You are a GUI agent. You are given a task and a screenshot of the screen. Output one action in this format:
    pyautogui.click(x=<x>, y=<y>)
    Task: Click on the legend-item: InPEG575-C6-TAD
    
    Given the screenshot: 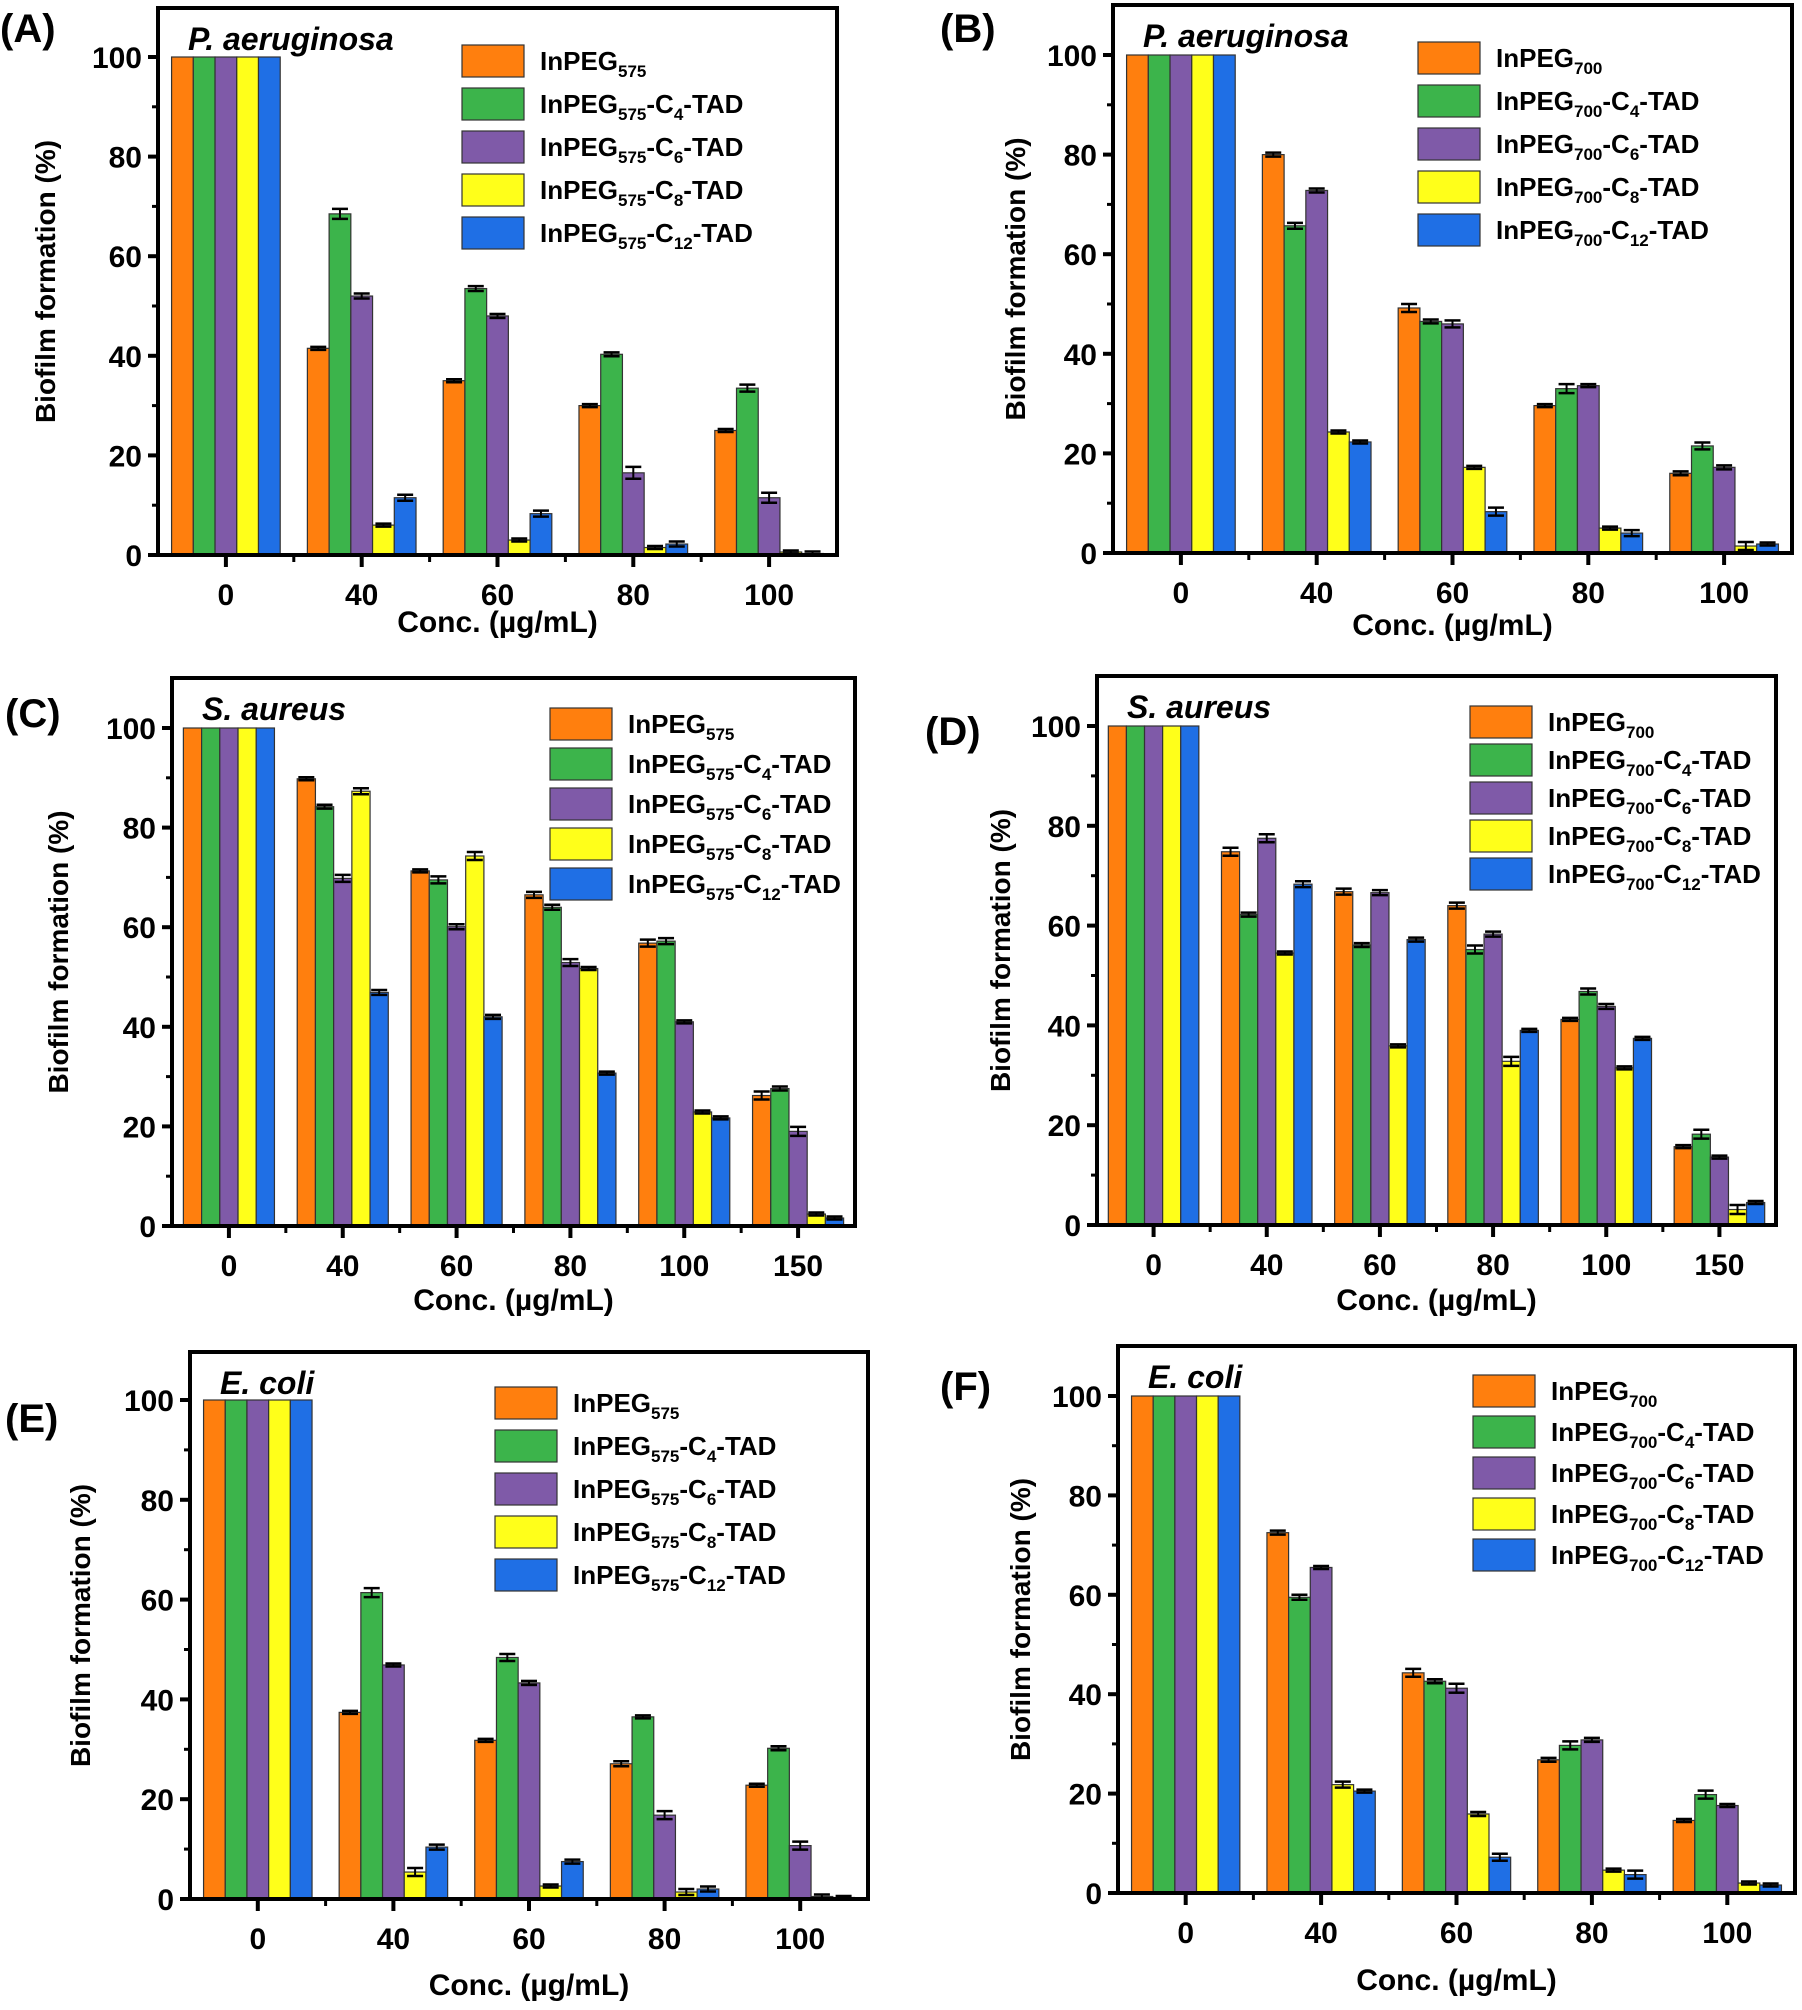 What is the action you would take?
    pyautogui.click(x=690, y=805)
    